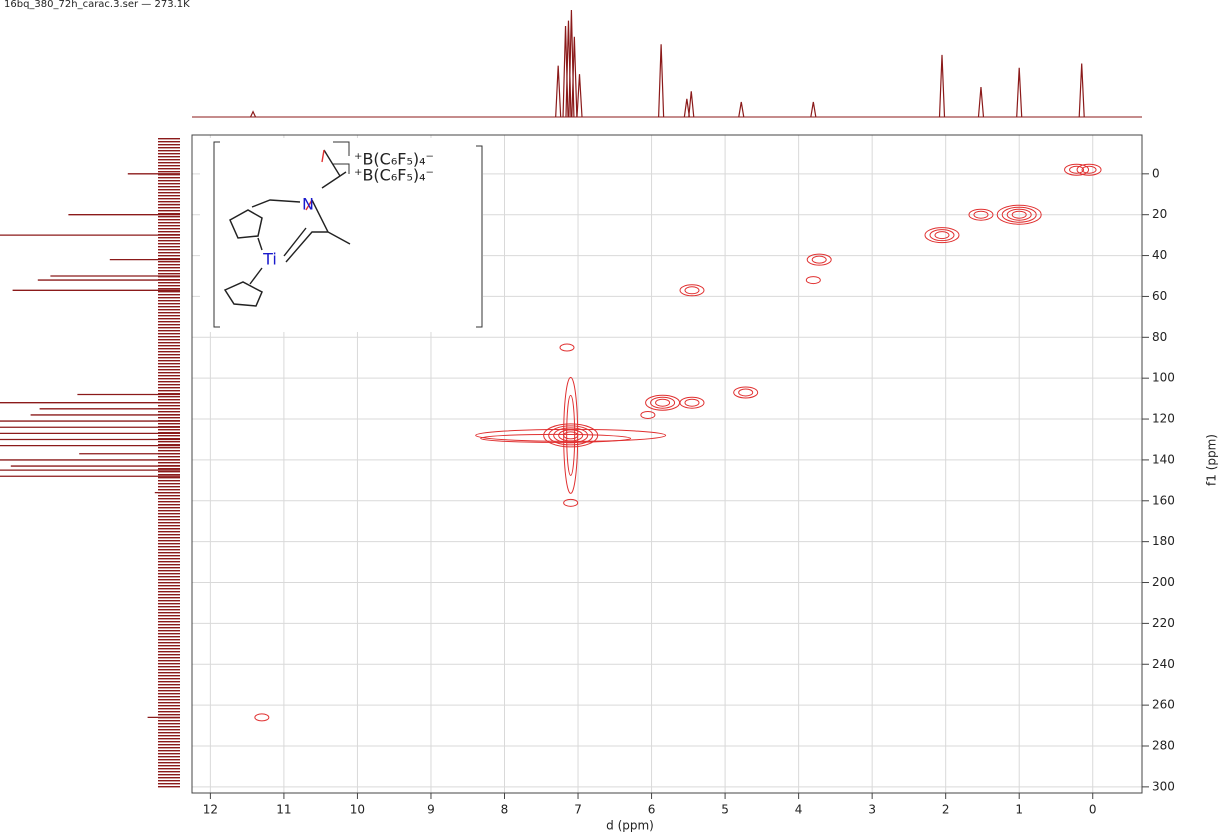  What do you see at coordinates (1163, 786) in the screenshot?
I see `y-tick-label: 300` at bounding box center [1163, 786].